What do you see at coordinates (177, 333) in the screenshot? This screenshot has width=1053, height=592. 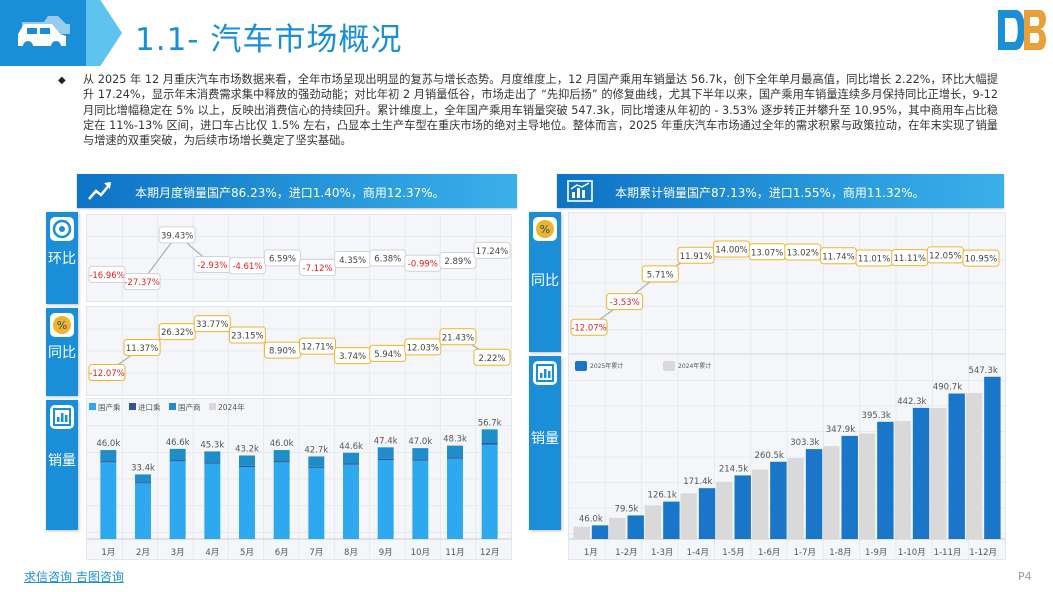 I see `yoy-data-label: 26.32%` at bounding box center [177, 333].